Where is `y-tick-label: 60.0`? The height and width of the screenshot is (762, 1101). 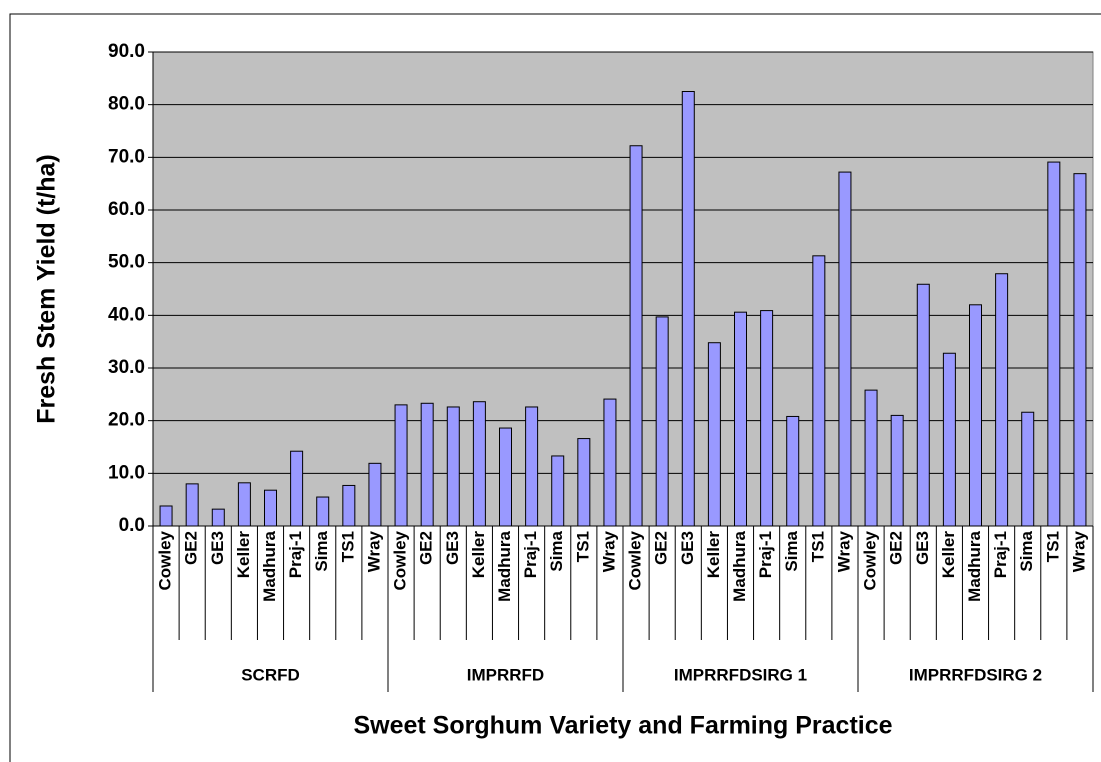 y-tick-label: 60.0 is located at coordinates (126, 209).